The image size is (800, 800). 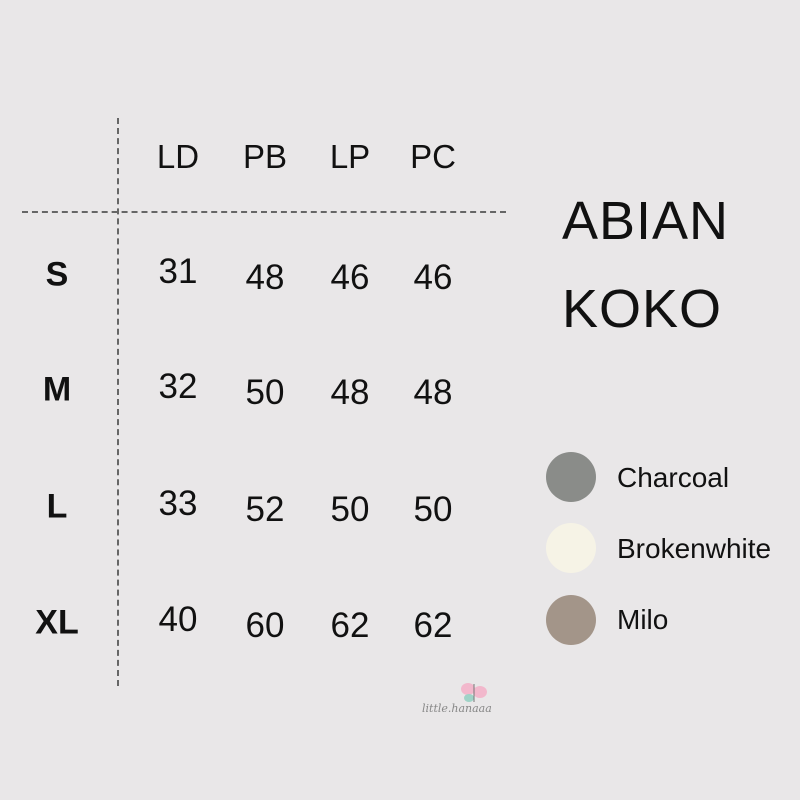 I want to click on color-swatch-milo, so click(x=571, y=620).